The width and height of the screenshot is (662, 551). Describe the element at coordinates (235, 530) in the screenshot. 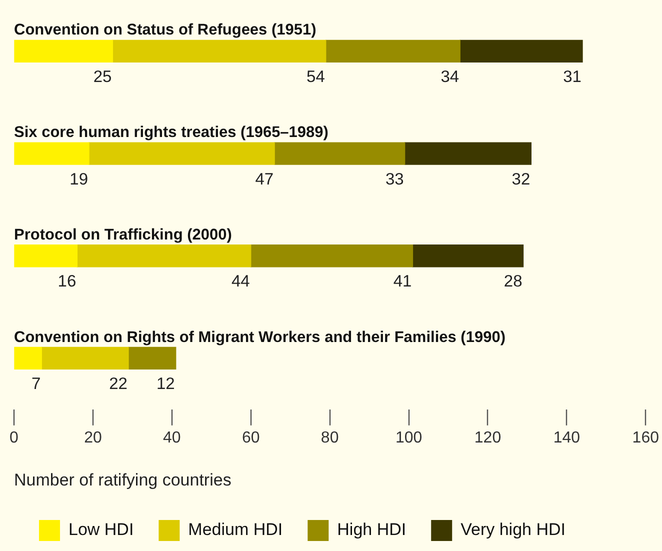

I see `legend-label: Medium HDI` at that location.